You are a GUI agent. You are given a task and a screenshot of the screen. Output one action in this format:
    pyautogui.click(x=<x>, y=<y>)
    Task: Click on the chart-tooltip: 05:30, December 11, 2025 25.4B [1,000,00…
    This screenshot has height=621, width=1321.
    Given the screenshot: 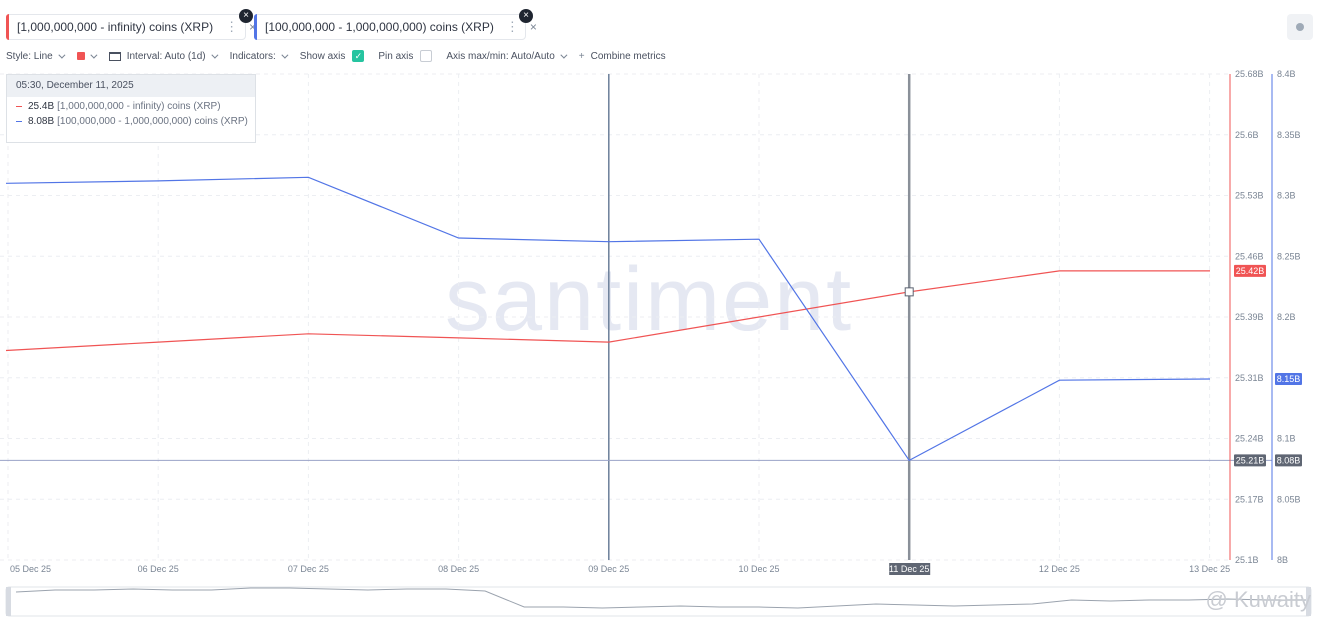 What is the action you would take?
    pyautogui.click(x=131, y=108)
    